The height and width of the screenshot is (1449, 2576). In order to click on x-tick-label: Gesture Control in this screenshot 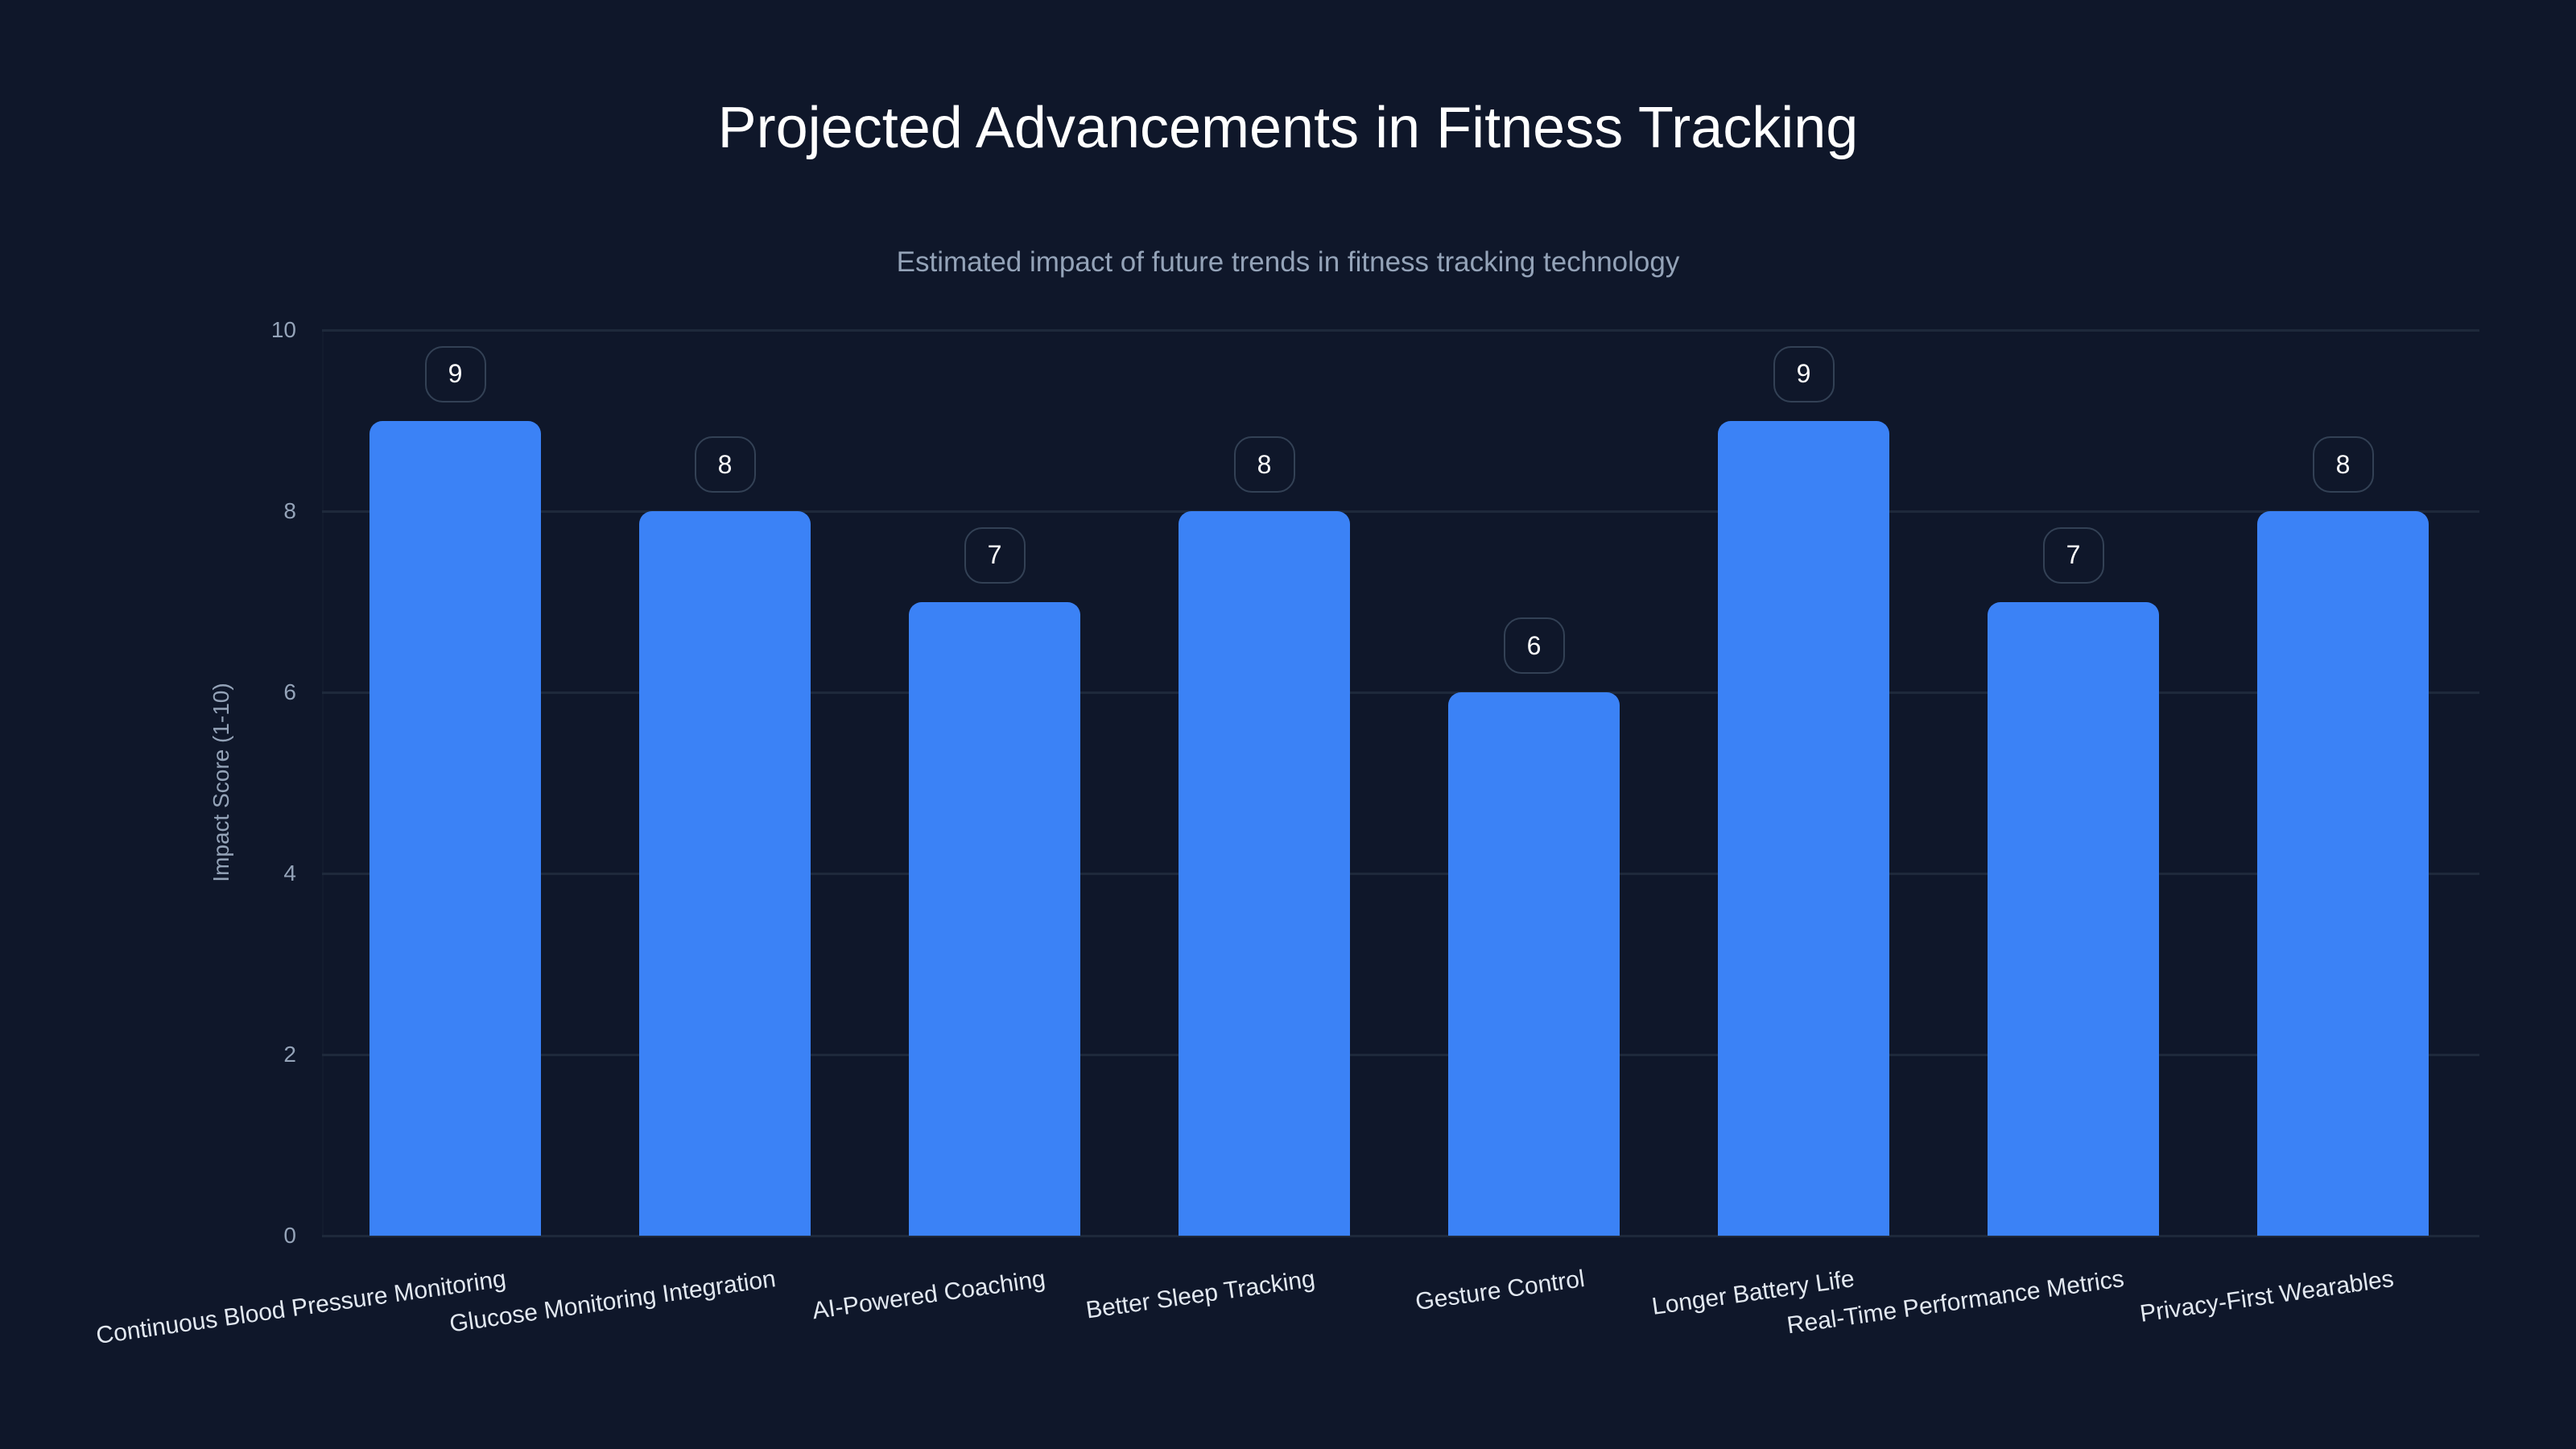, I will do `click(1500, 1290)`.